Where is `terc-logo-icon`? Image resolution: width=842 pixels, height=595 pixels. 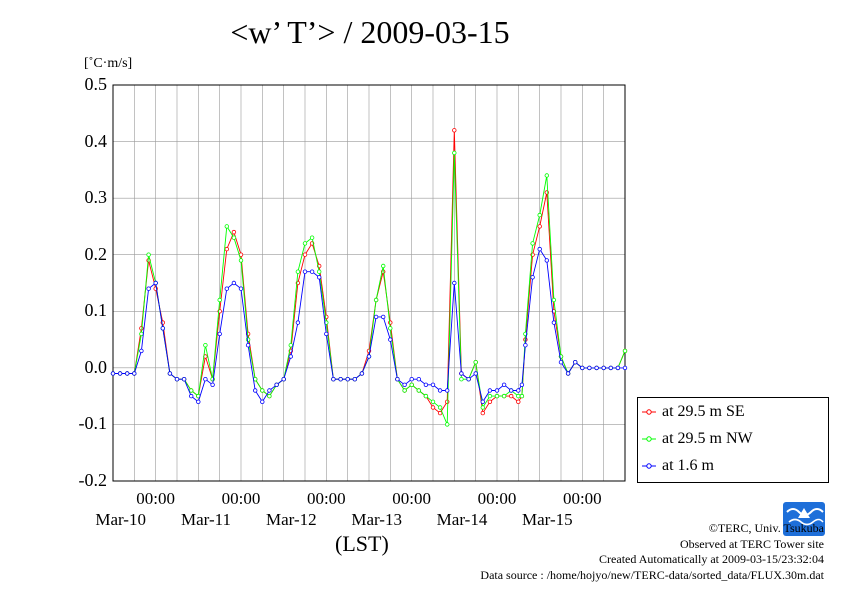 terc-logo-icon is located at coordinates (804, 519).